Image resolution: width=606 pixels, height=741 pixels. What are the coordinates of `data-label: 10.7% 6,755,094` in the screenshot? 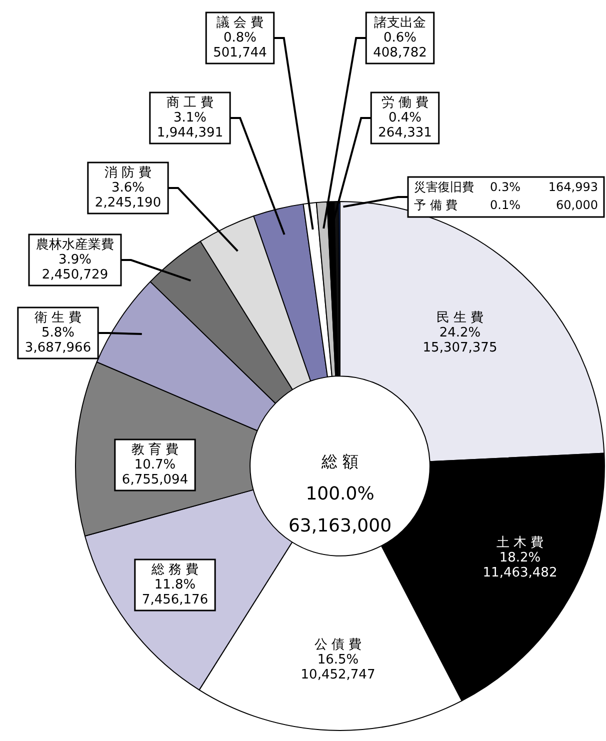 It's located at (155, 472).